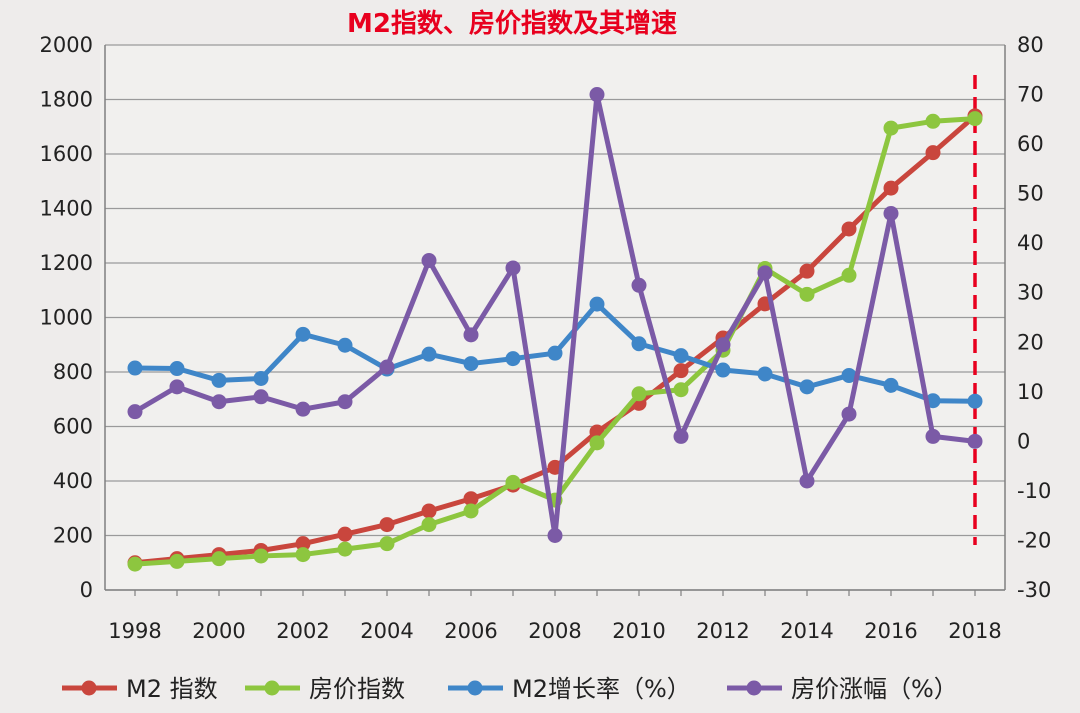 This screenshot has height=713, width=1080. What do you see at coordinates (555, 535) in the screenshot?
I see `data-point-3-2008` at bounding box center [555, 535].